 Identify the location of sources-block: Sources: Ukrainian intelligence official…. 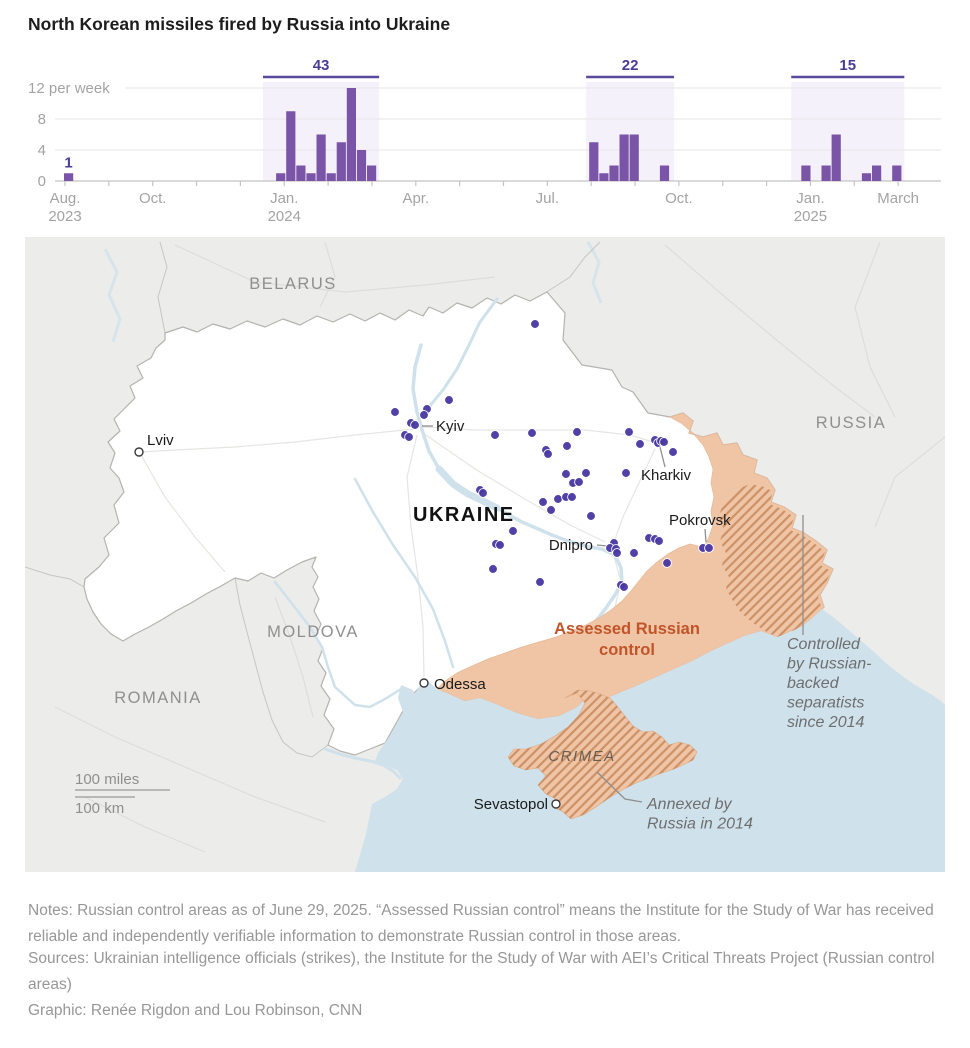
(483, 985).